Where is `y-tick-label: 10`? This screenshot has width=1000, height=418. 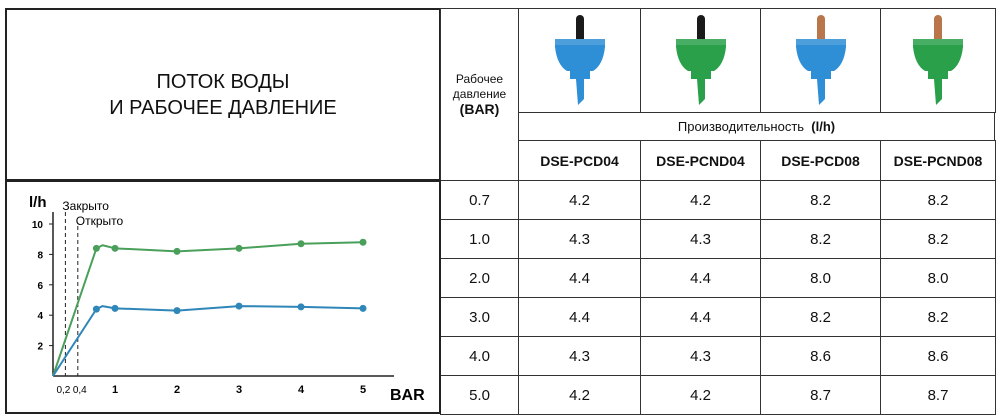 y-tick-label: 10 is located at coordinates (38, 225).